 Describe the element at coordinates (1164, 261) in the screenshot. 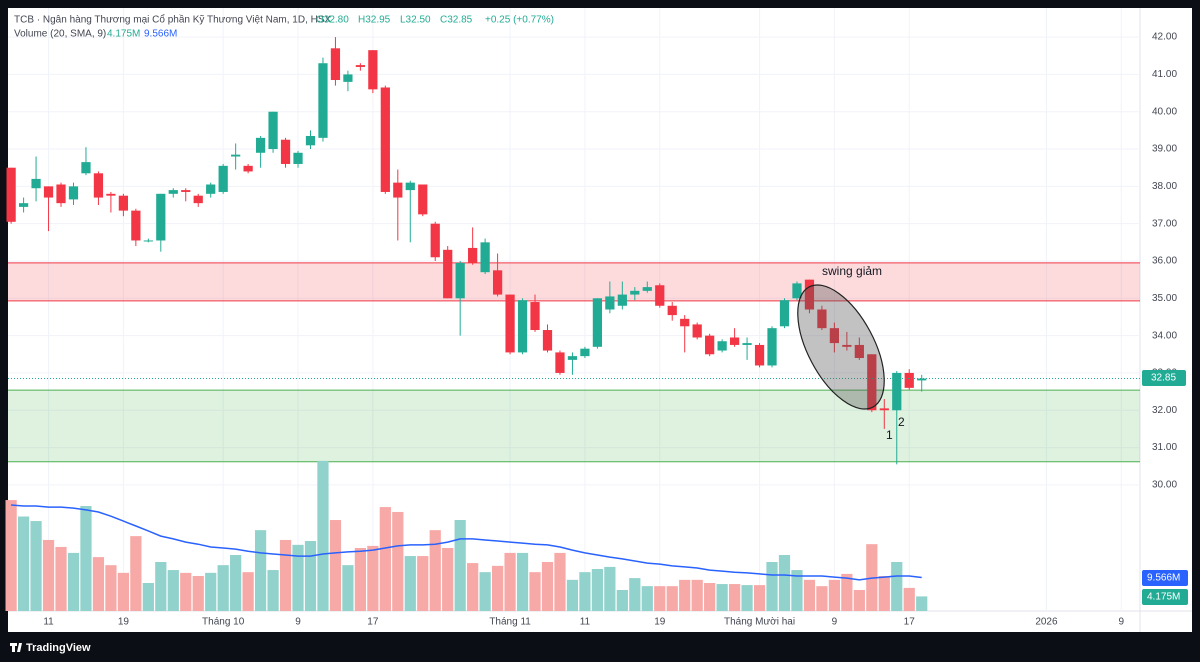

I see `y-tick-label: 36.00` at that location.